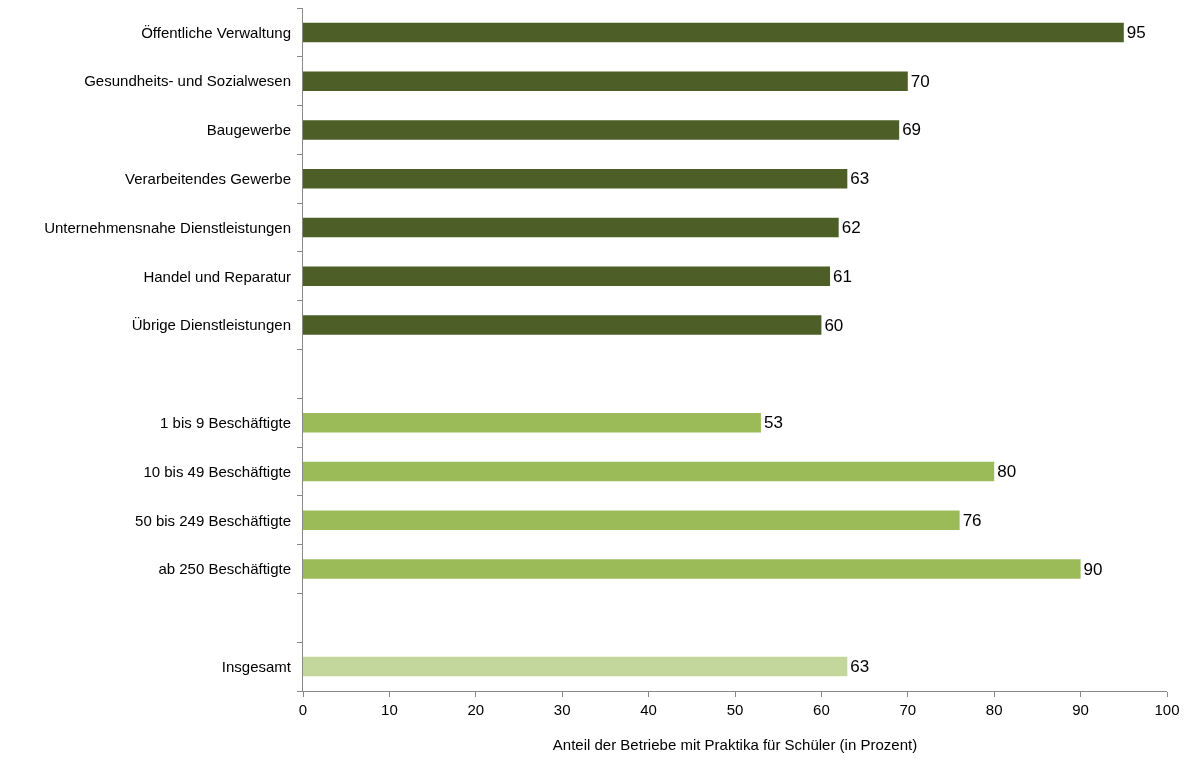 This screenshot has width=1194, height=771. Describe the element at coordinates (735, 709) in the screenshot. I see `x-tick-label: 50` at that location.